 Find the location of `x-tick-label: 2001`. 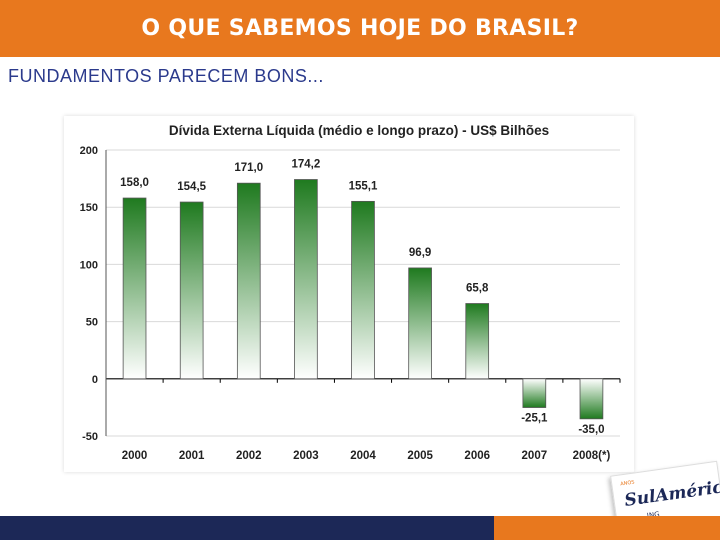

x-tick-label: 2001 is located at coordinates (192, 456).